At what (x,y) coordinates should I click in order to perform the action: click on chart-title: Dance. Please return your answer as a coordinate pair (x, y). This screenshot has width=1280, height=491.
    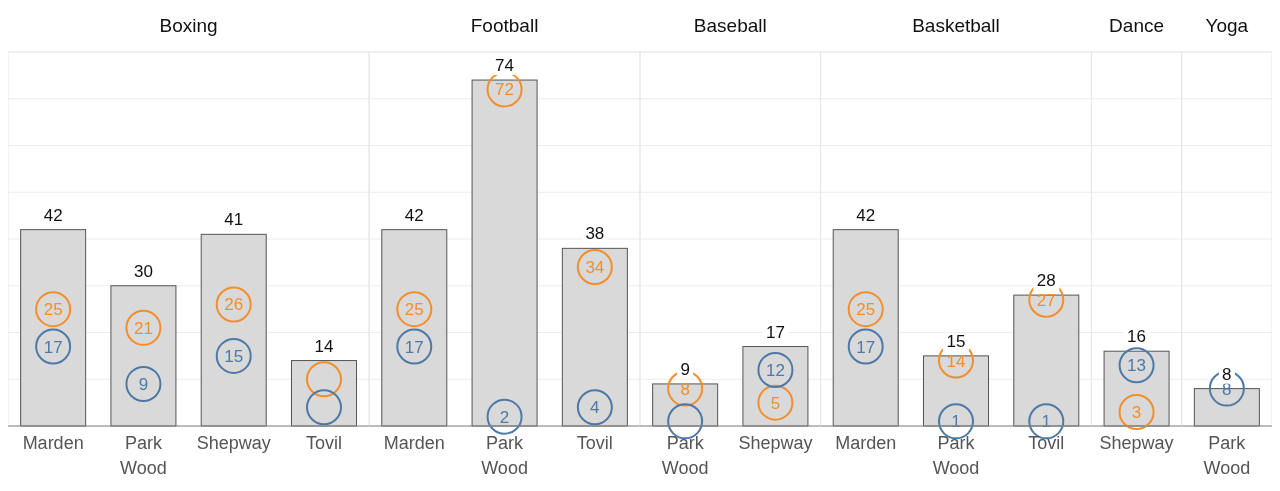
    Looking at the image, I should click on (1137, 25).